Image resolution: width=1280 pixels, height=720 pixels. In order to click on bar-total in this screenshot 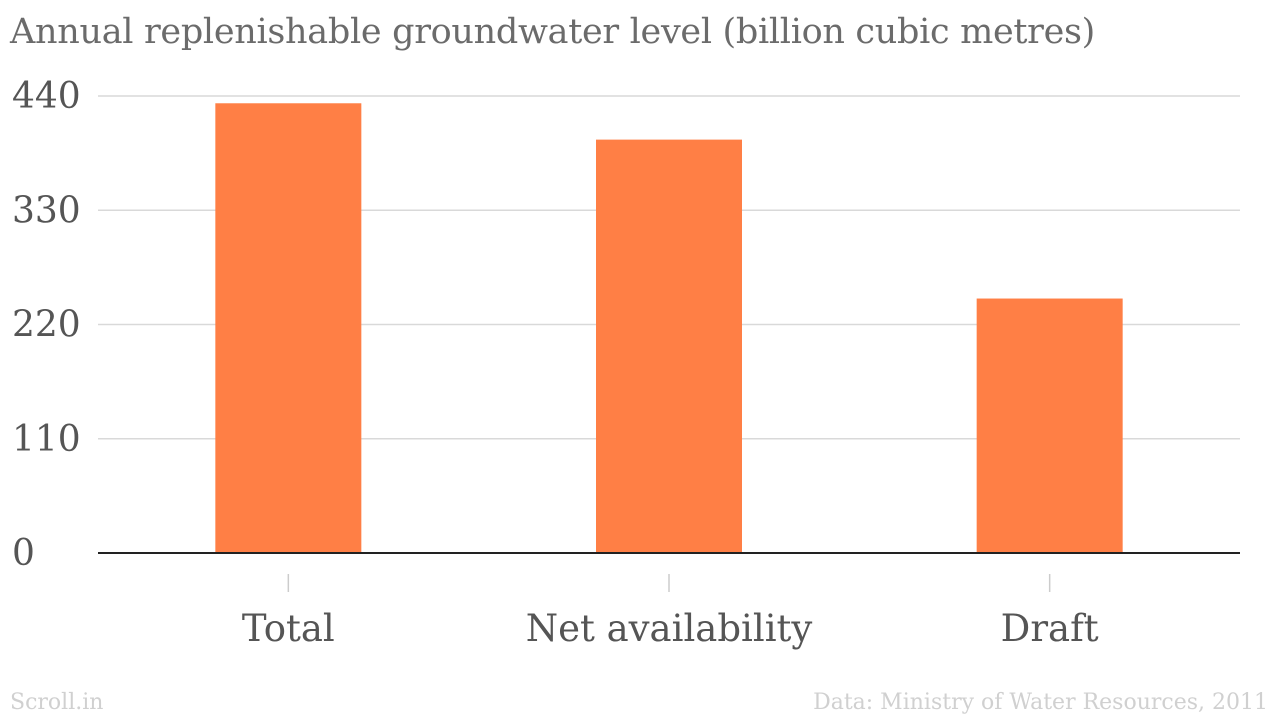, I will do `click(288, 328)`.